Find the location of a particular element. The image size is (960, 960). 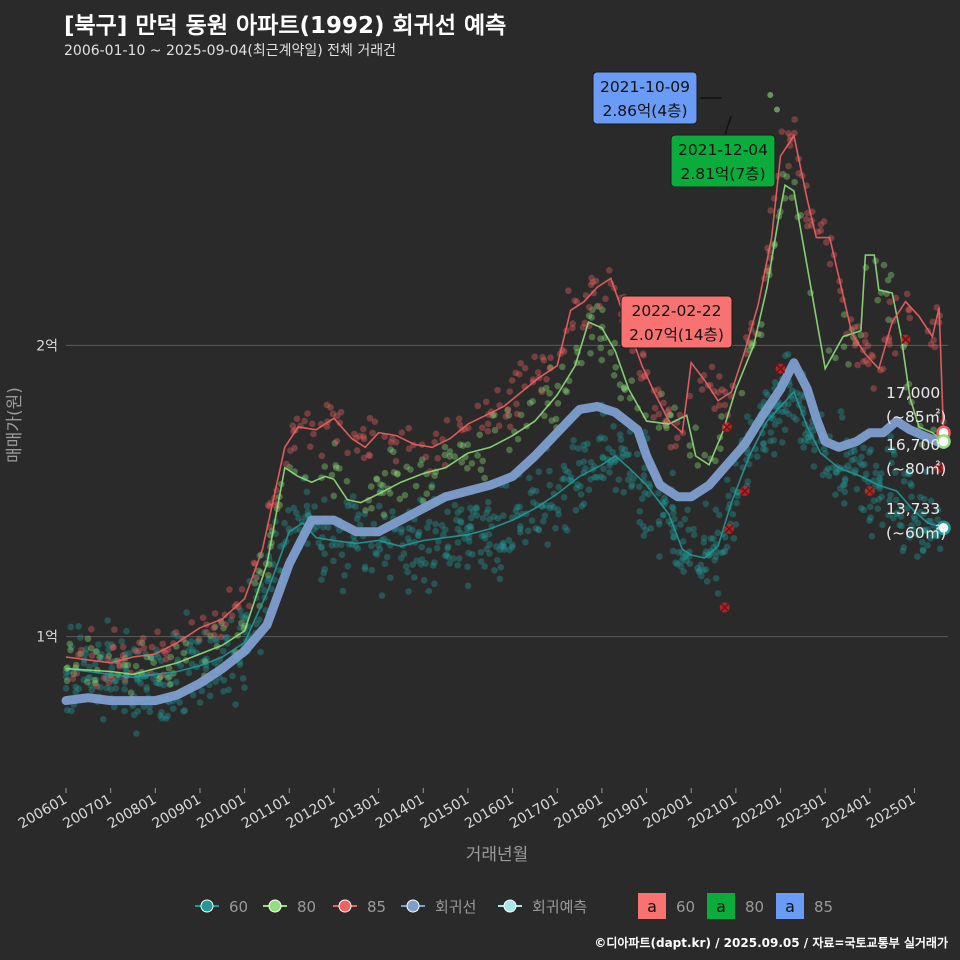

legend-label-1: 80 is located at coordinates (306, 907).